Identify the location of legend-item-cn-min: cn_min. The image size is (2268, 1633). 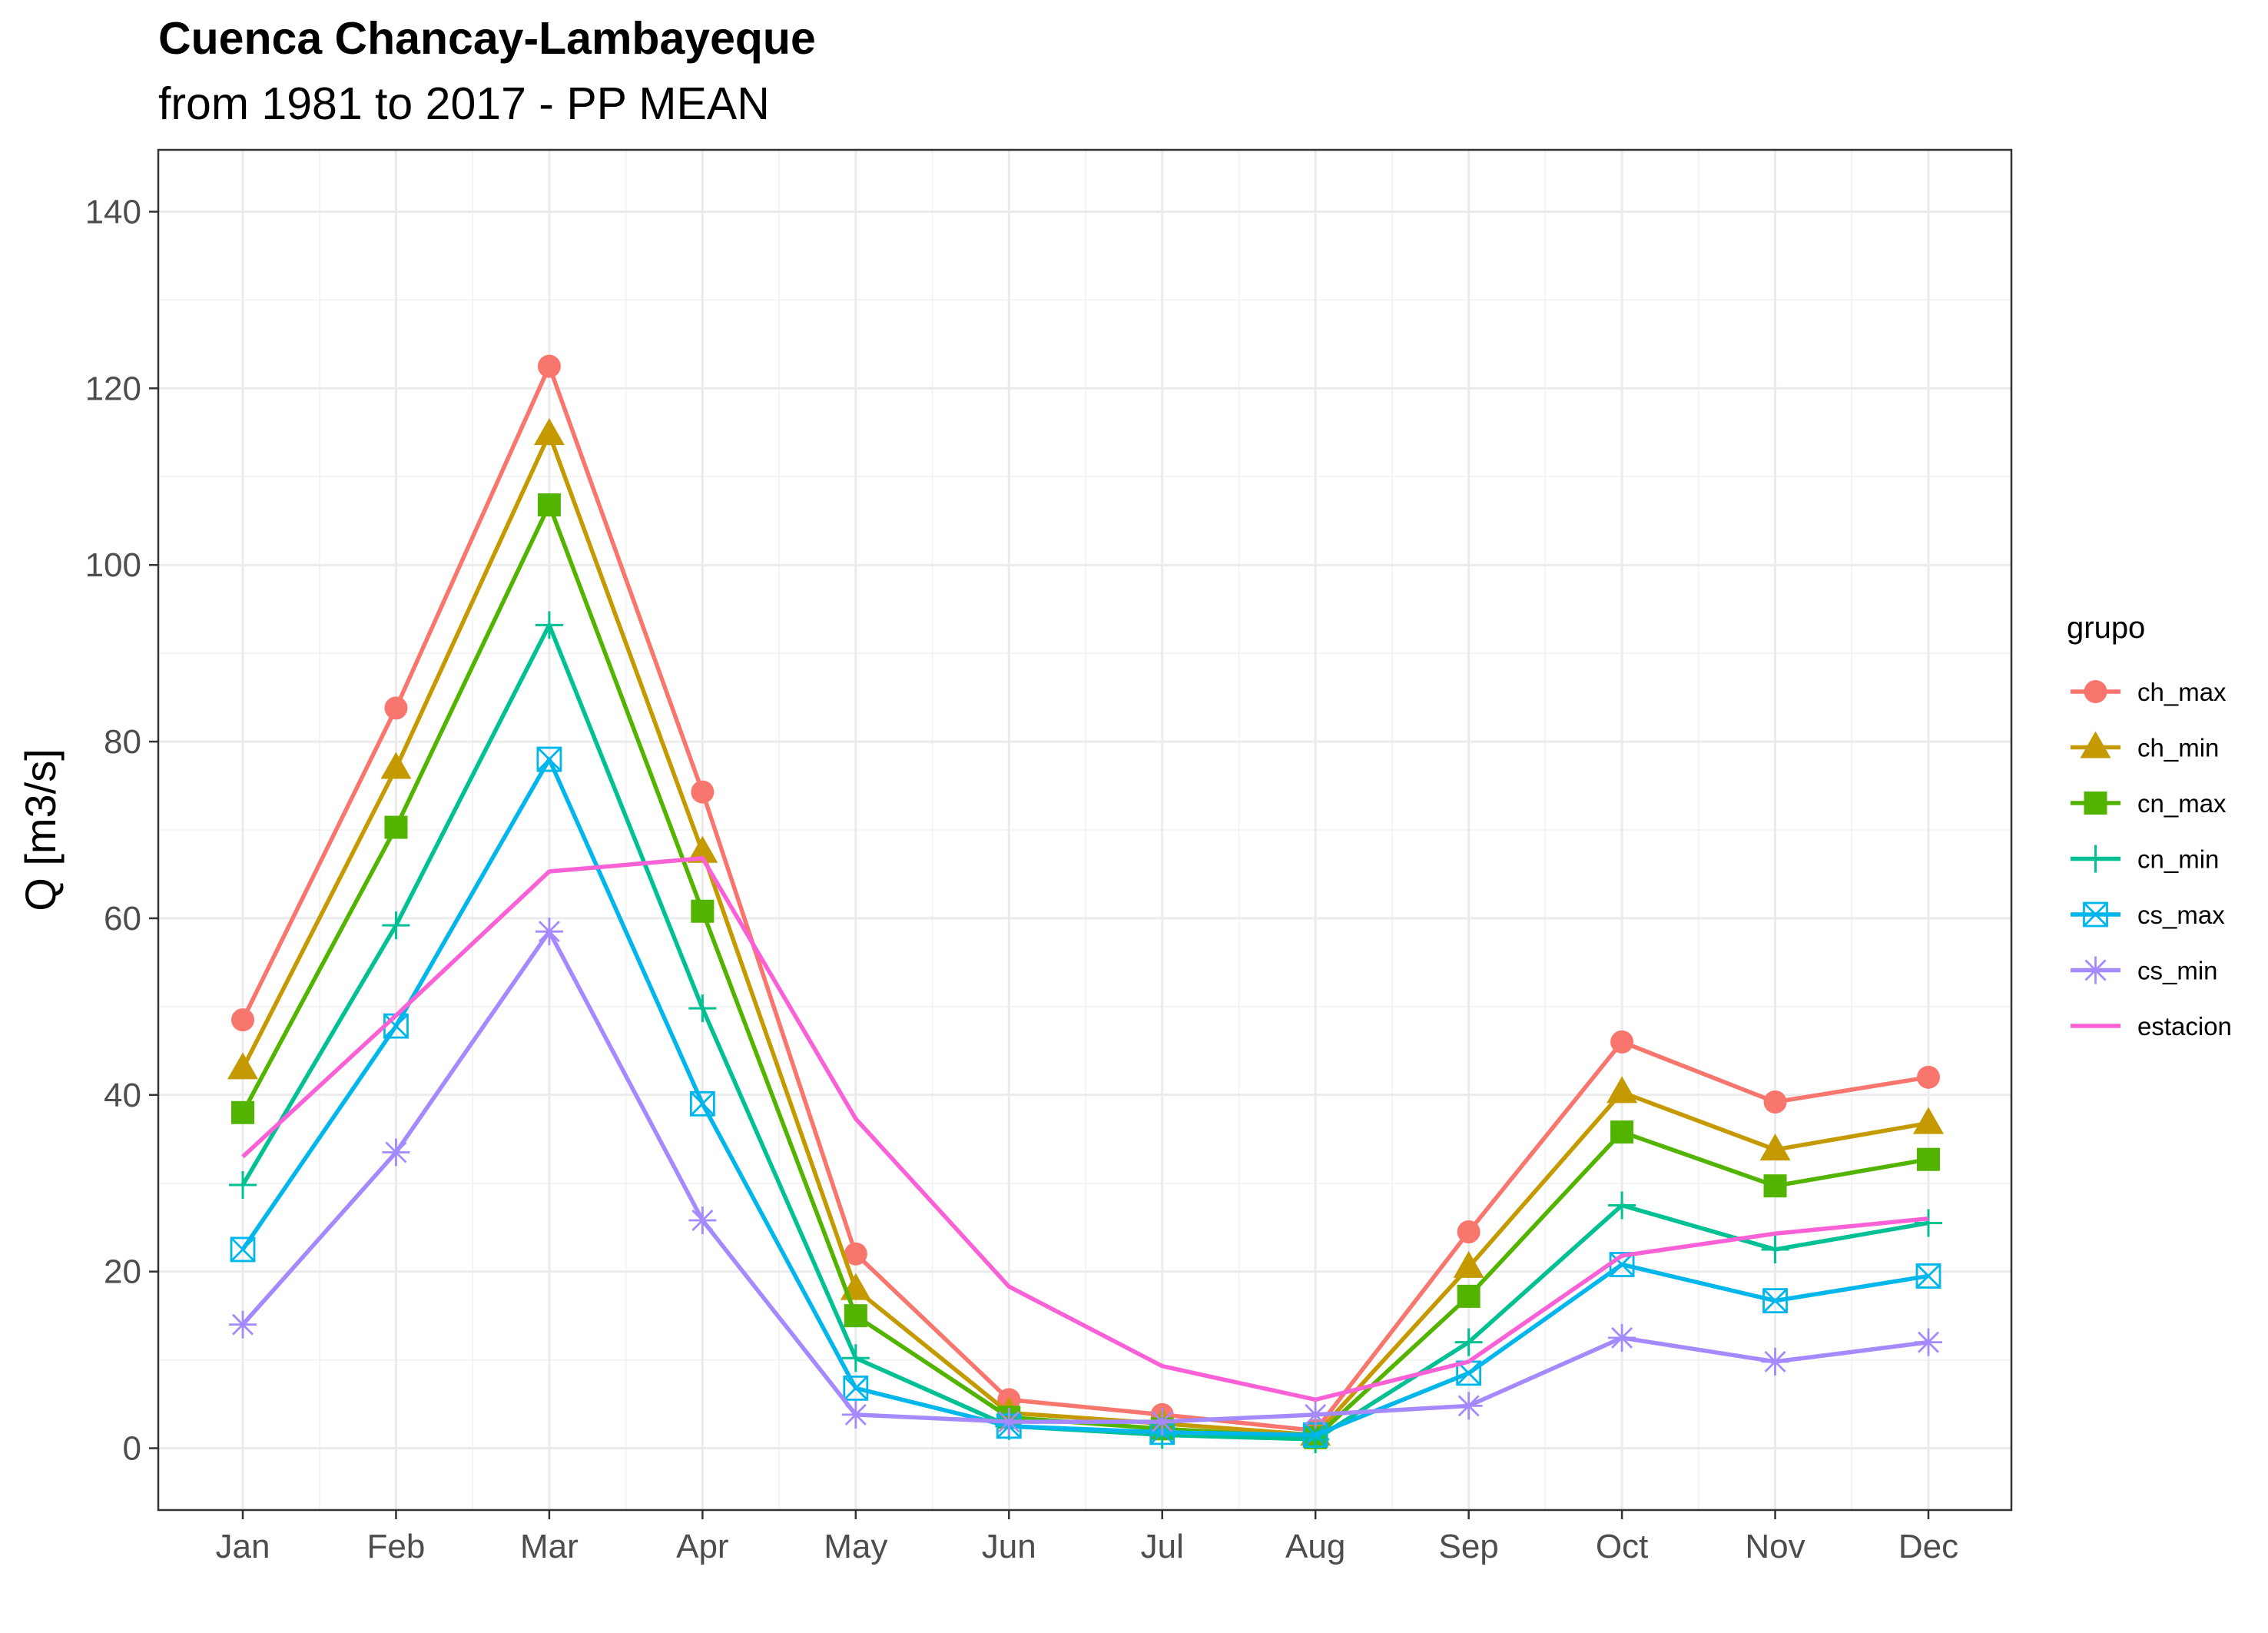
(2145, 859).